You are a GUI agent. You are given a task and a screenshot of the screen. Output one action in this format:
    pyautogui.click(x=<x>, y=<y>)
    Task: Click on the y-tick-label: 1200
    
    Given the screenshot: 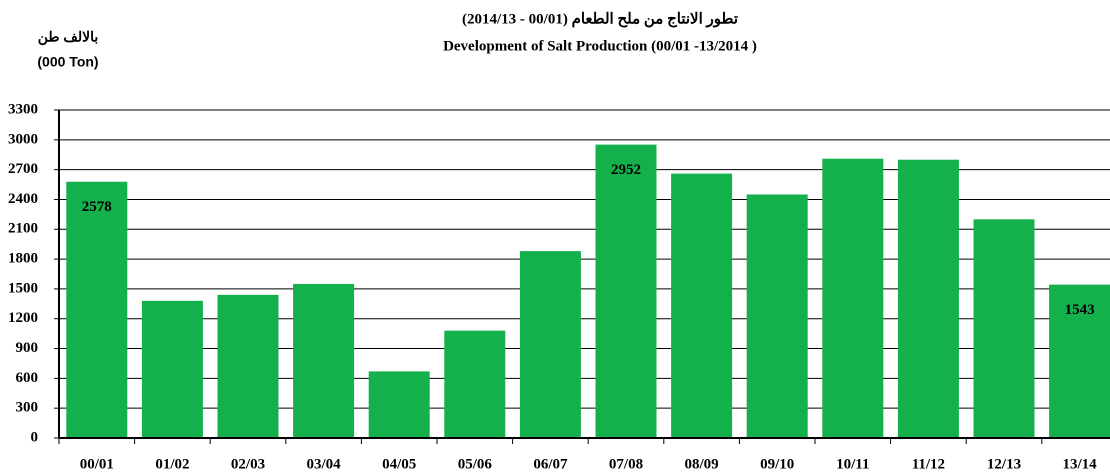 What is the action you would take?
    pyautogui.click(x=23, y=318)
    